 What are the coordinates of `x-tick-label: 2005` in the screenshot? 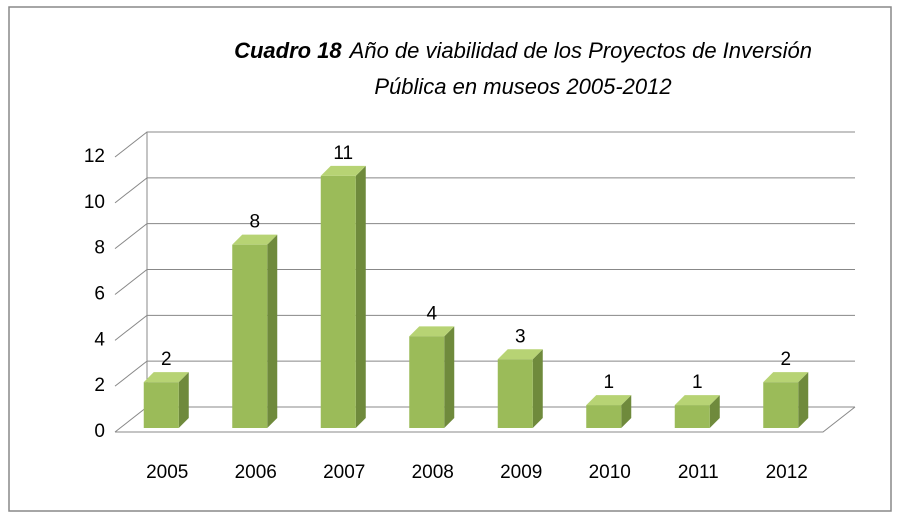 It's located at (167, 472).